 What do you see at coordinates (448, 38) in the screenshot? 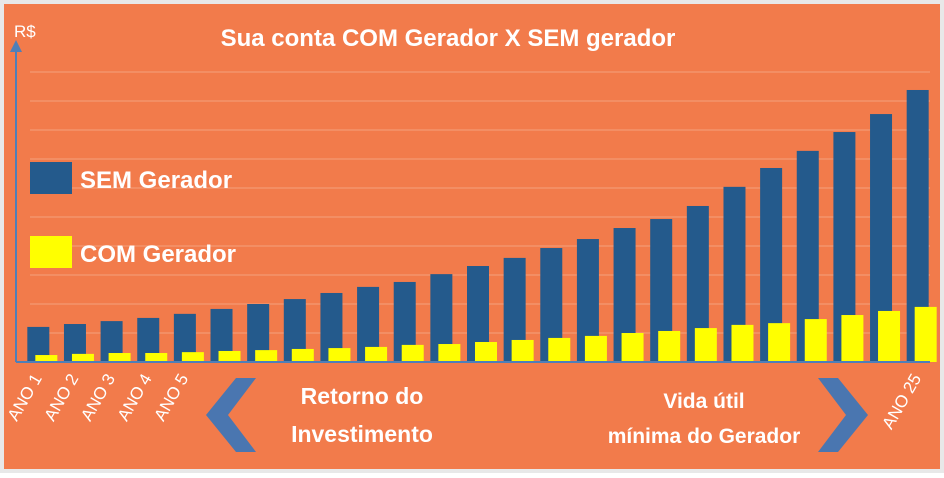
I see `chart-title: Sua conta COM Gerador X SEM gerador` at bounding box center [448, 38].